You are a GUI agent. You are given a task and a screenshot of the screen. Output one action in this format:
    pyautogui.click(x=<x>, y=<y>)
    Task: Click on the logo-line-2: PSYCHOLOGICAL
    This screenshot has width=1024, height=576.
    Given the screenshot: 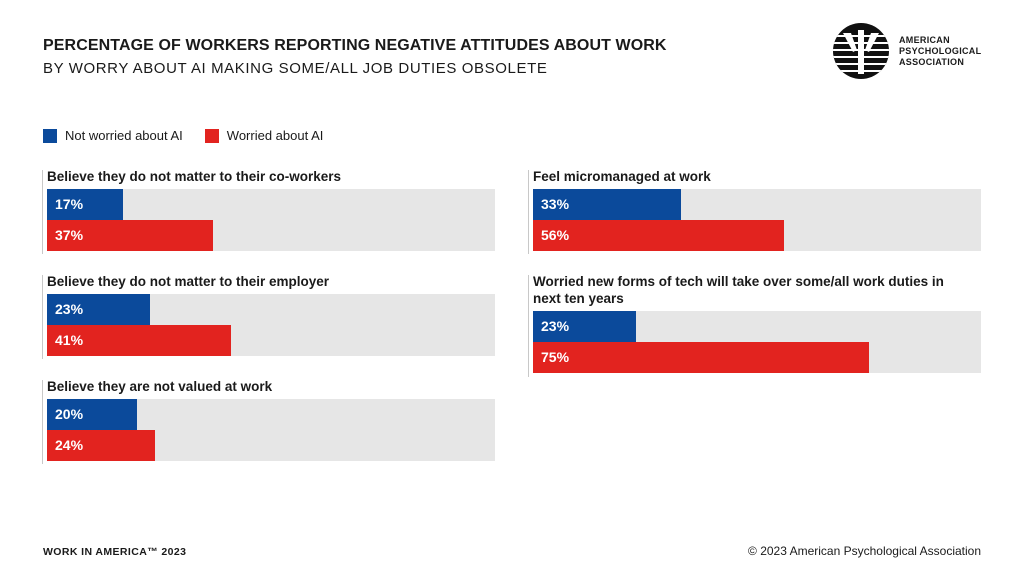 What is the action you would take?
    pyautogui.click(x=940, y=50)
    